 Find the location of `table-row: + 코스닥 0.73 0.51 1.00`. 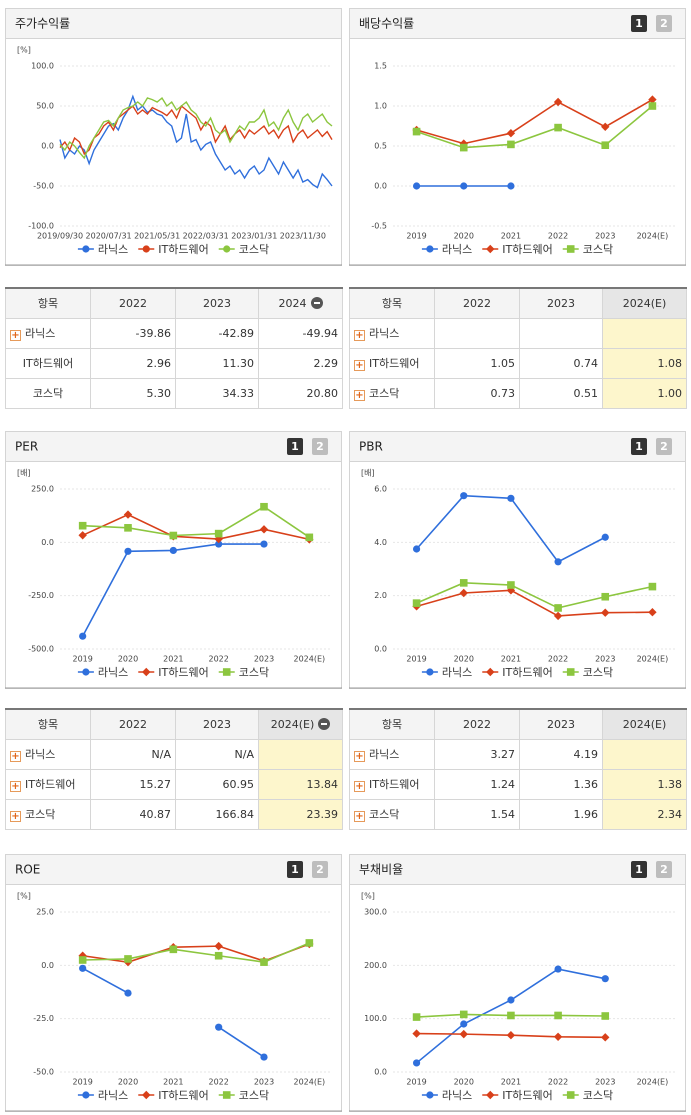

table-row: + 코스닥 0.73 0.51 1.00 is located at coordinates (518, 393).